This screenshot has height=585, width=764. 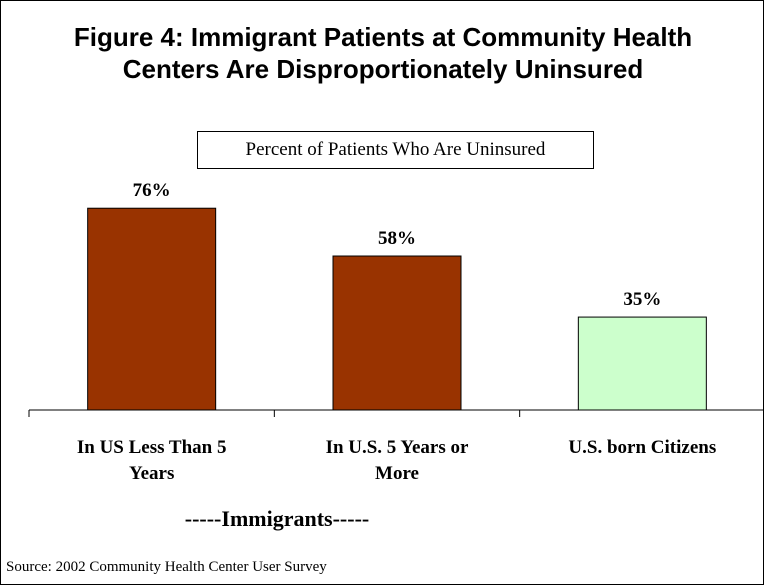 I want to click on category-label-2-line-2: More, so click(x=397, y=473).